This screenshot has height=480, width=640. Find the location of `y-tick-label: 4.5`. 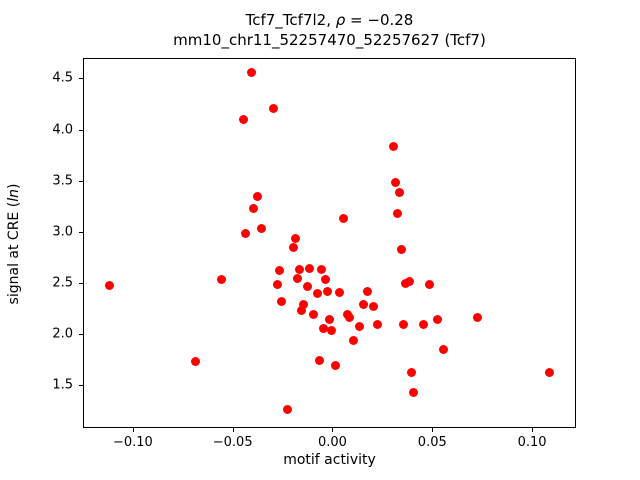

y-tick-label: 4.5 is located at coordinates (62, 78).